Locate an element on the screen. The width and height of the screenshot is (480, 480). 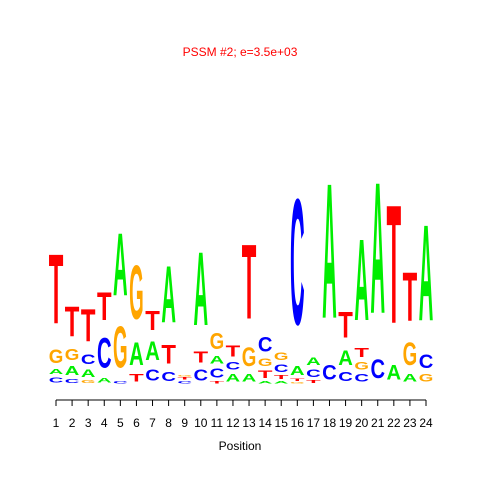
x-tick-label: 9 is located at coordinates (184, 423).